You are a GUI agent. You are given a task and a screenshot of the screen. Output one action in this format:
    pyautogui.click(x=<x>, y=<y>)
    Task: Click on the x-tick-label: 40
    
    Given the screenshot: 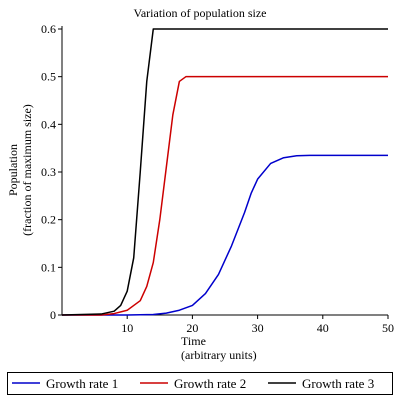 What is the action you would take?
    pyautogui.click(x=323, y=328)
    